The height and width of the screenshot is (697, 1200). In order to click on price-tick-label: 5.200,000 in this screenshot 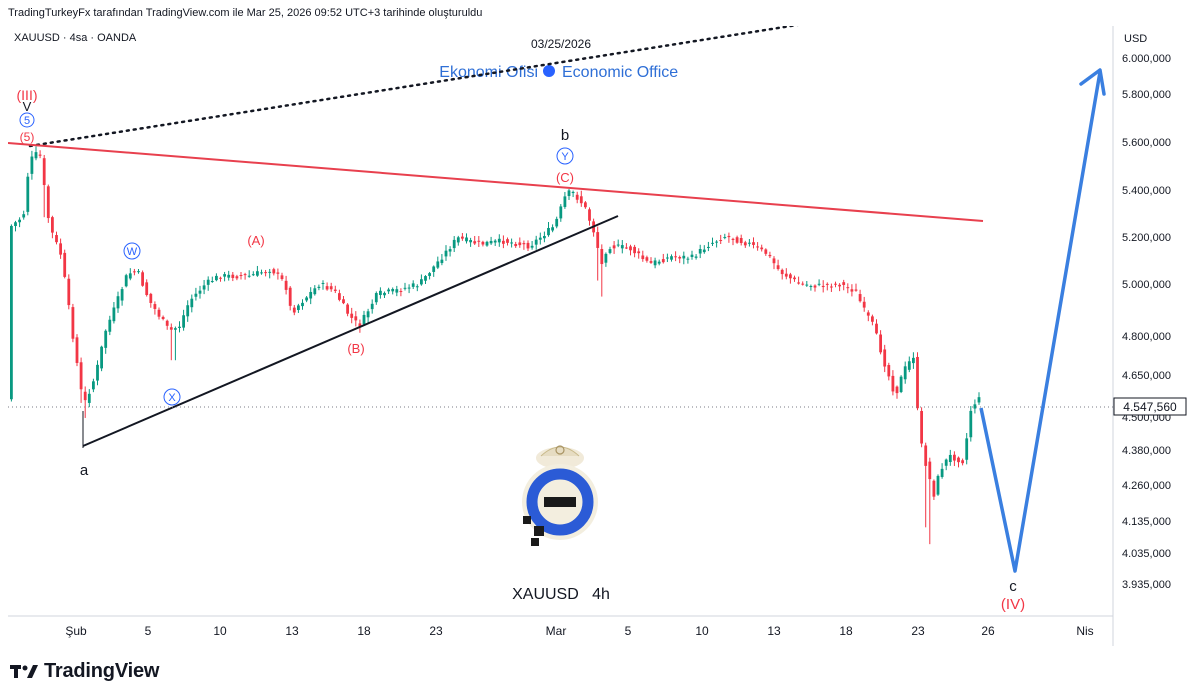, I will do `click(1146, 238)`.